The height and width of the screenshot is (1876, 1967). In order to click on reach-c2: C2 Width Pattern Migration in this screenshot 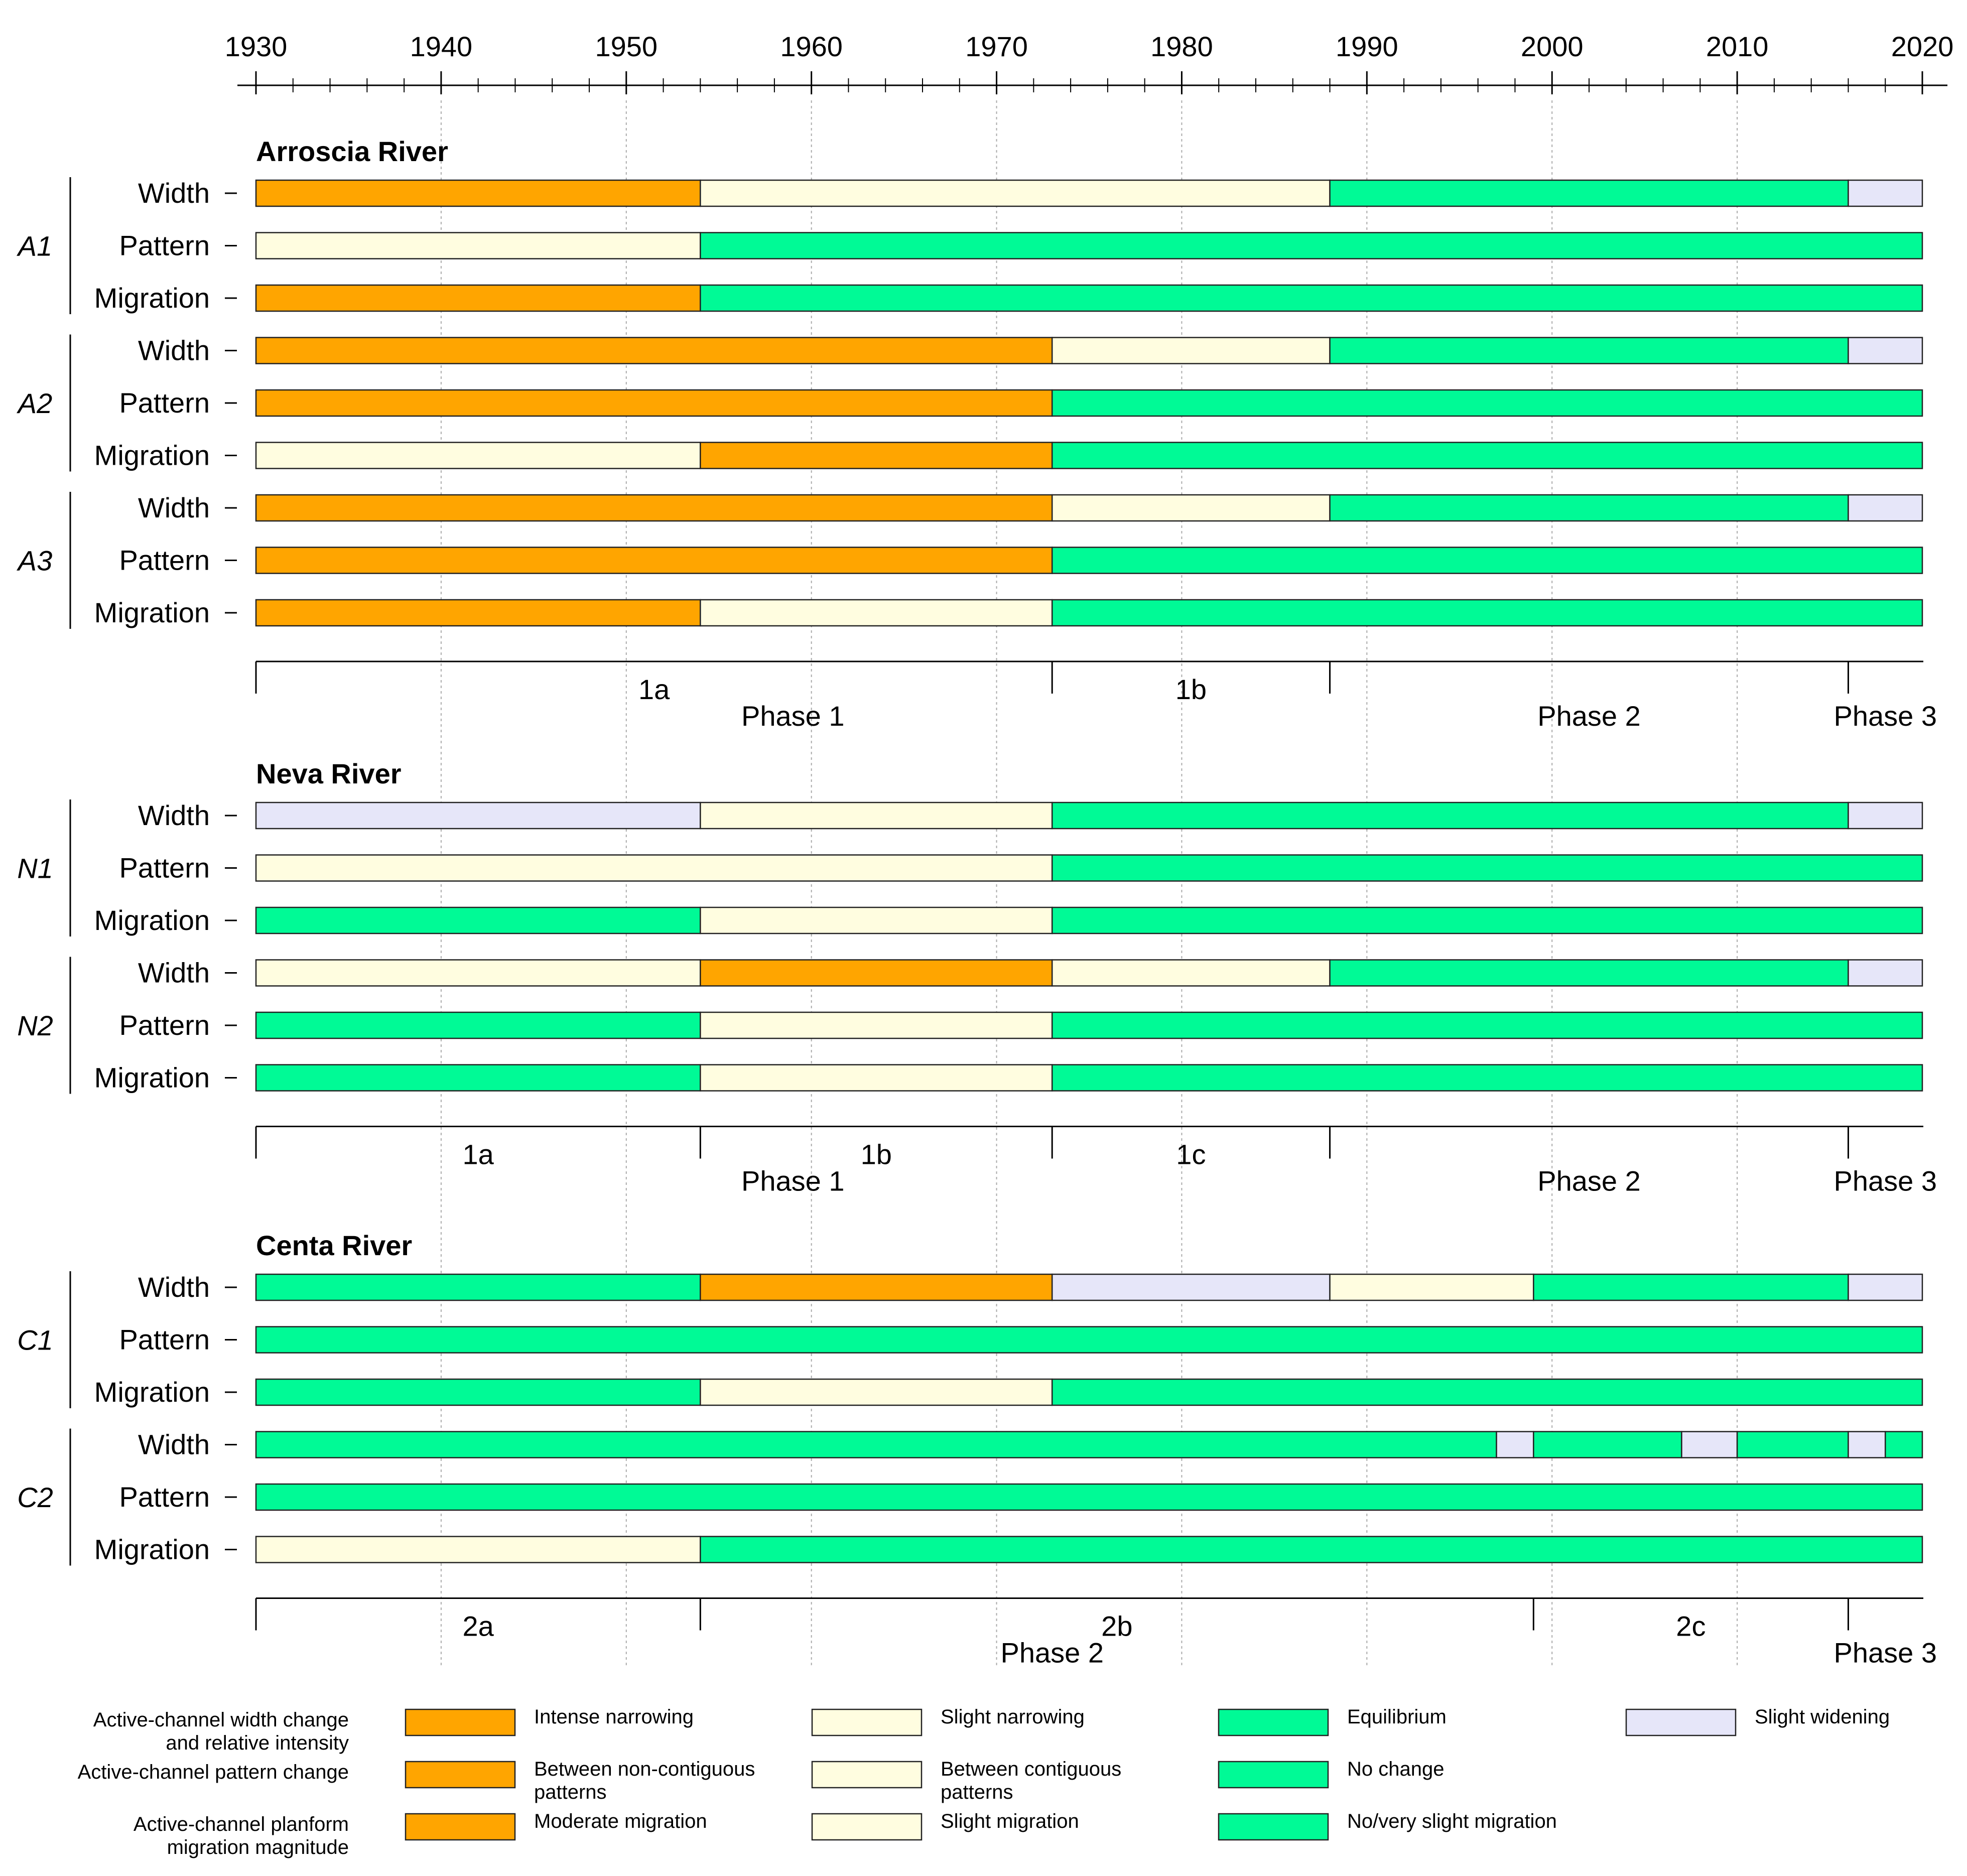, I will do `click(970, 1497)`.